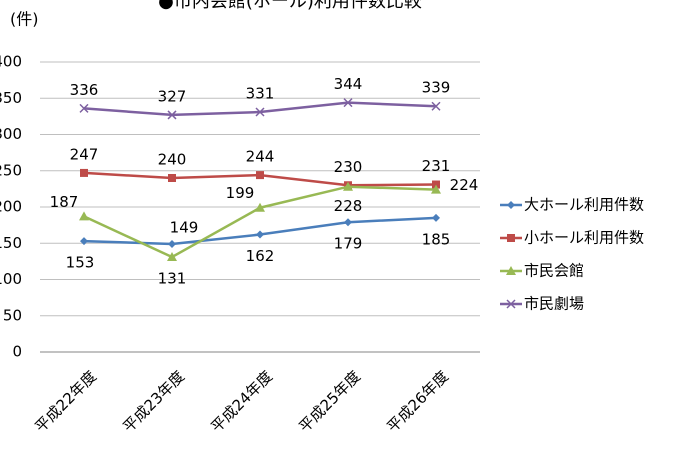 This screenshot has width=690, height=452. I want to click on data-label: 228, so click(348, 206).